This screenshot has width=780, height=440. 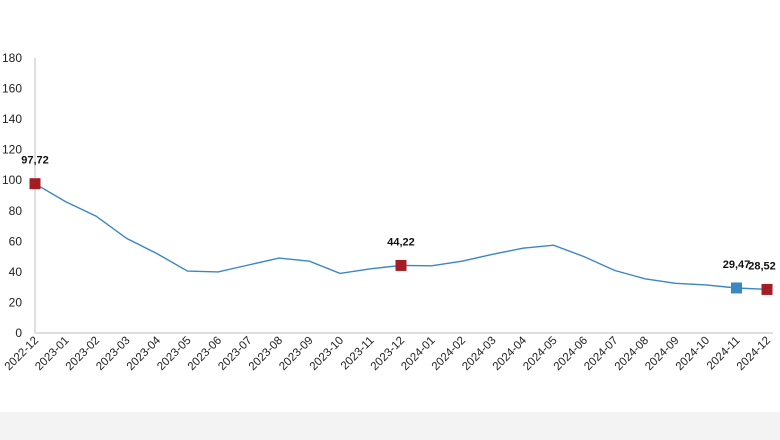 What do you see at coordinates (35, 161) in the screenshot?
I see `data-label: 97,72` at bounding box center [35, 161].